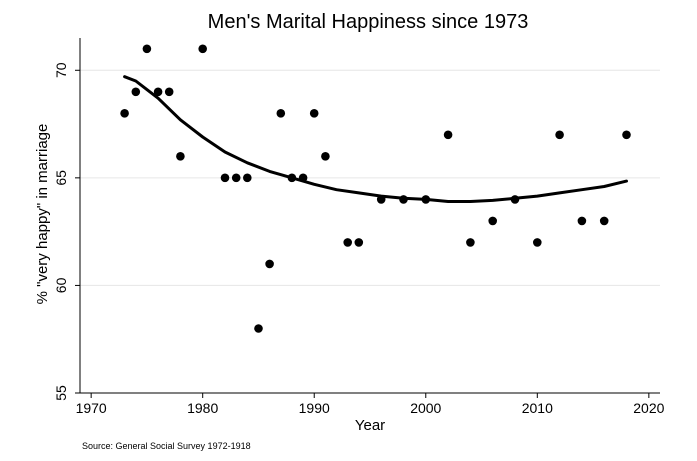  What do you see at coordinates (648, 408) in the screenshot?
I see `x-tick-label: 2020` at bounding box center [648, 408].